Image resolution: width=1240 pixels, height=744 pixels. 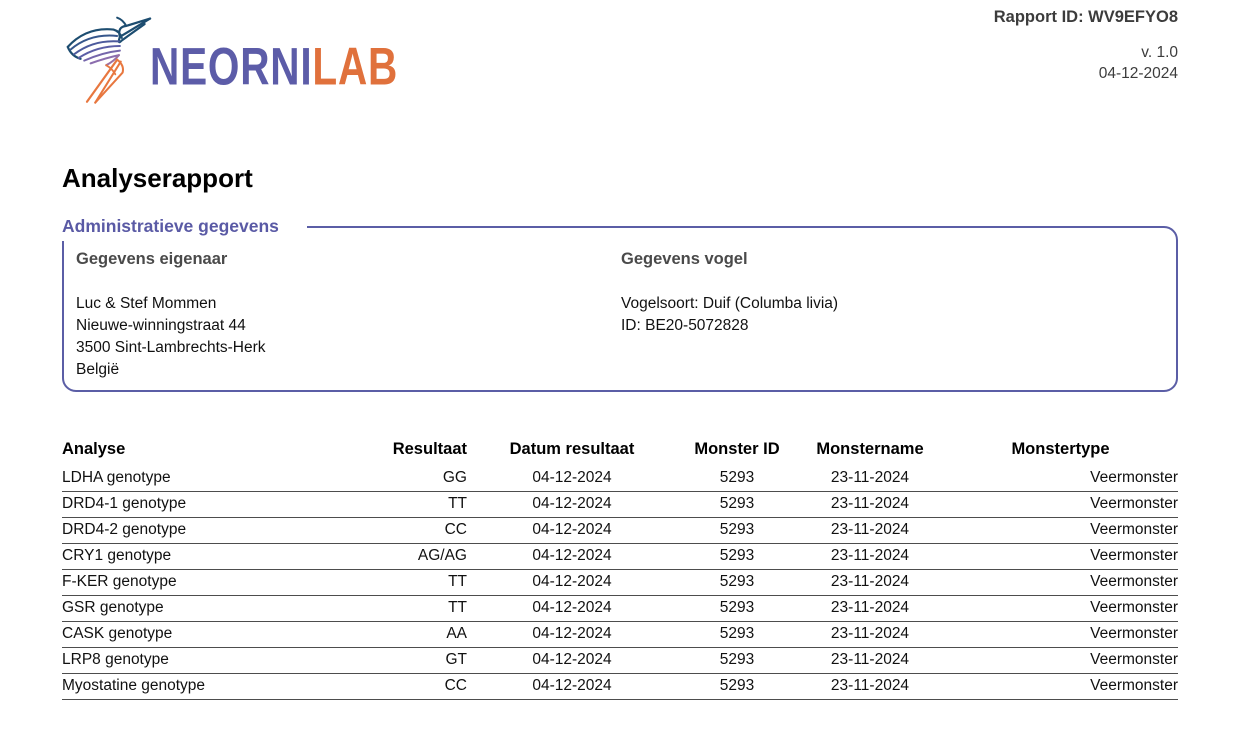 What do you see at coordinates (212, 479) in the screenshot?
I see `table-cell: LDHA genotype` at bounding box center [212, 479].